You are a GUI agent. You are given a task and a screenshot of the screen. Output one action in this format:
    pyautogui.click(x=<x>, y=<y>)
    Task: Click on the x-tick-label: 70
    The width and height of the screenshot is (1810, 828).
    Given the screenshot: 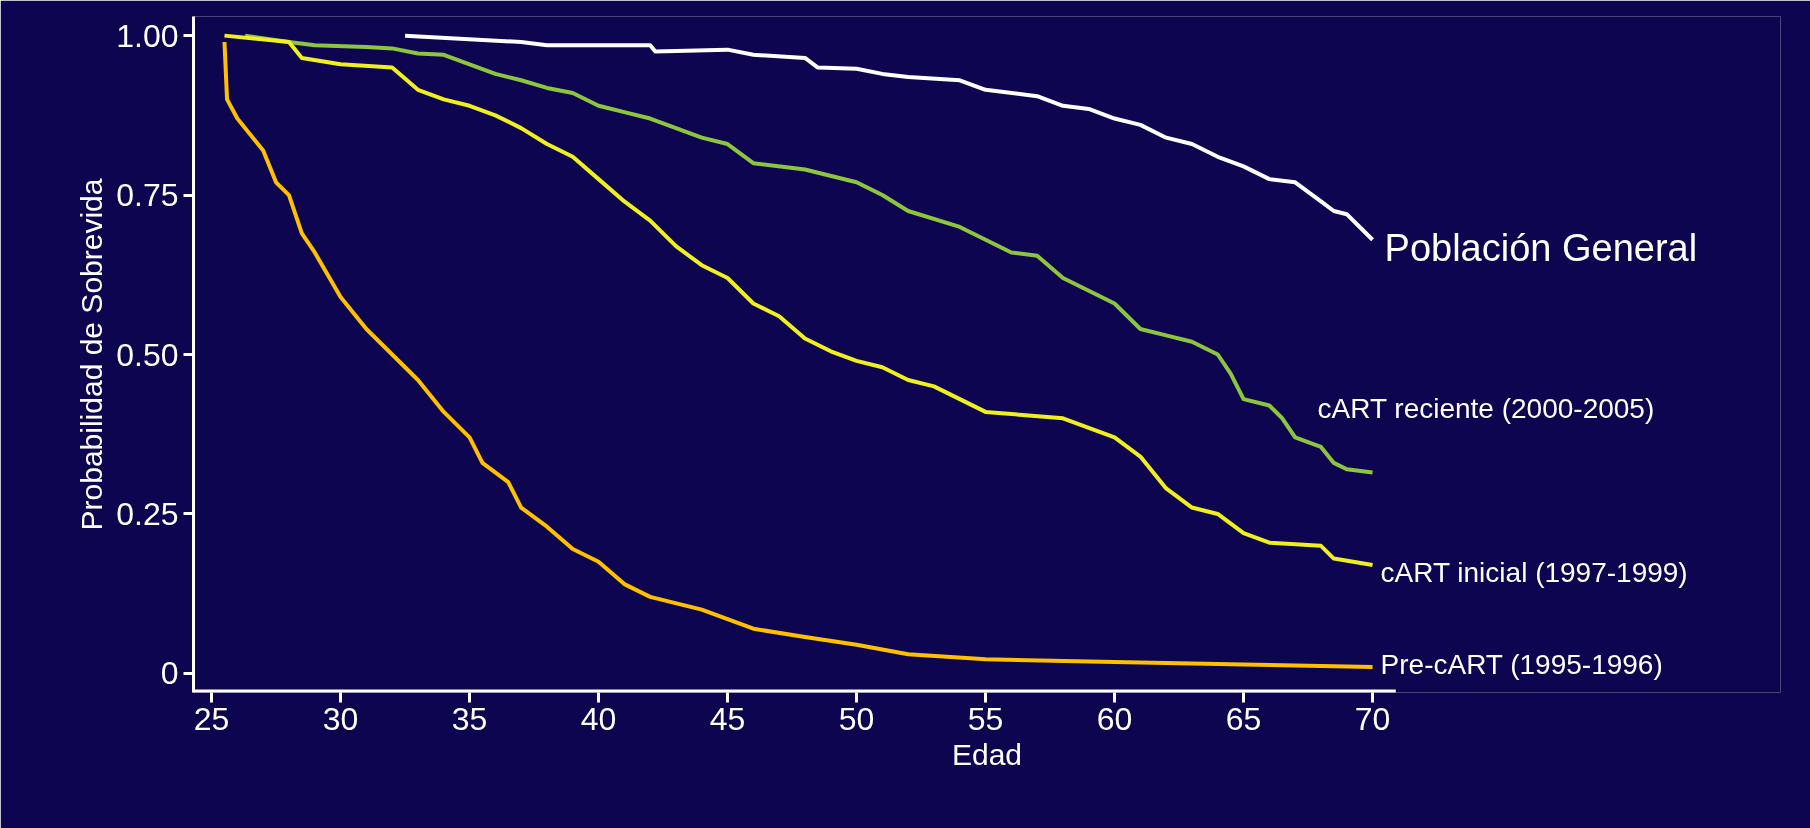 What is the action you would take?
    pyautogui.click(x=1372, y=718)
    